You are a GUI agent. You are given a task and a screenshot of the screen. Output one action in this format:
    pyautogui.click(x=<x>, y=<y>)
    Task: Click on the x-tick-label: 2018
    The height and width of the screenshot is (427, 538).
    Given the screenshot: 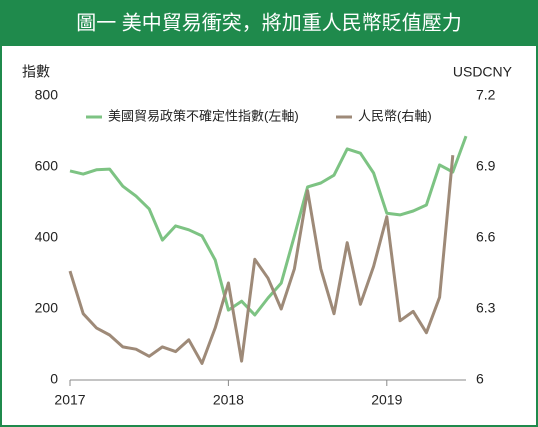 What is the action you would take?
    pyautogui.click(x=228, y=400)
    